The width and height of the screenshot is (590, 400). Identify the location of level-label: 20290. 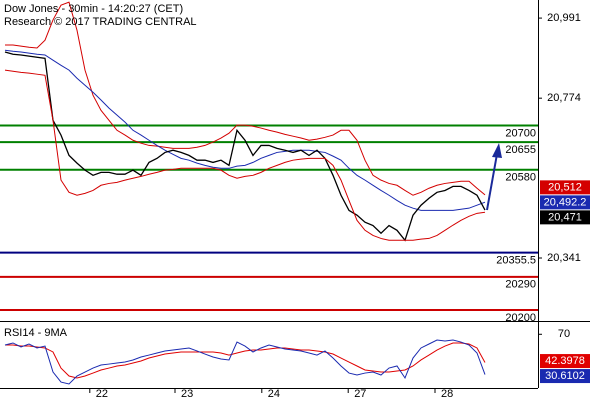
(520, 285).